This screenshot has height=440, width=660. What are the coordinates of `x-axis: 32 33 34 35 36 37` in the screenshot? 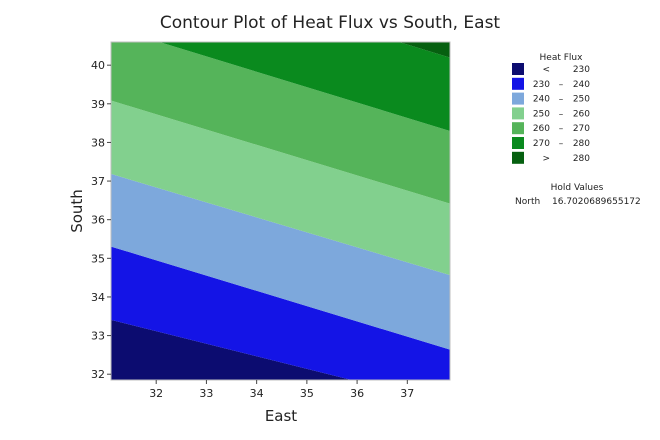 It's located at (281, 390).